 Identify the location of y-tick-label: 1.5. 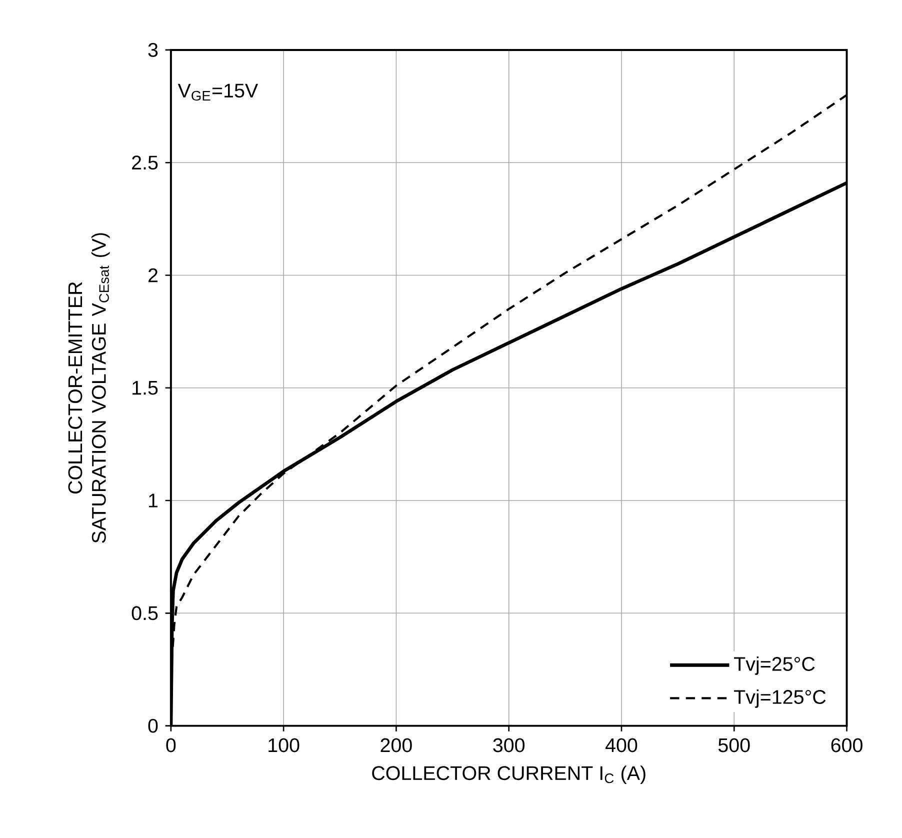
(145, 388).